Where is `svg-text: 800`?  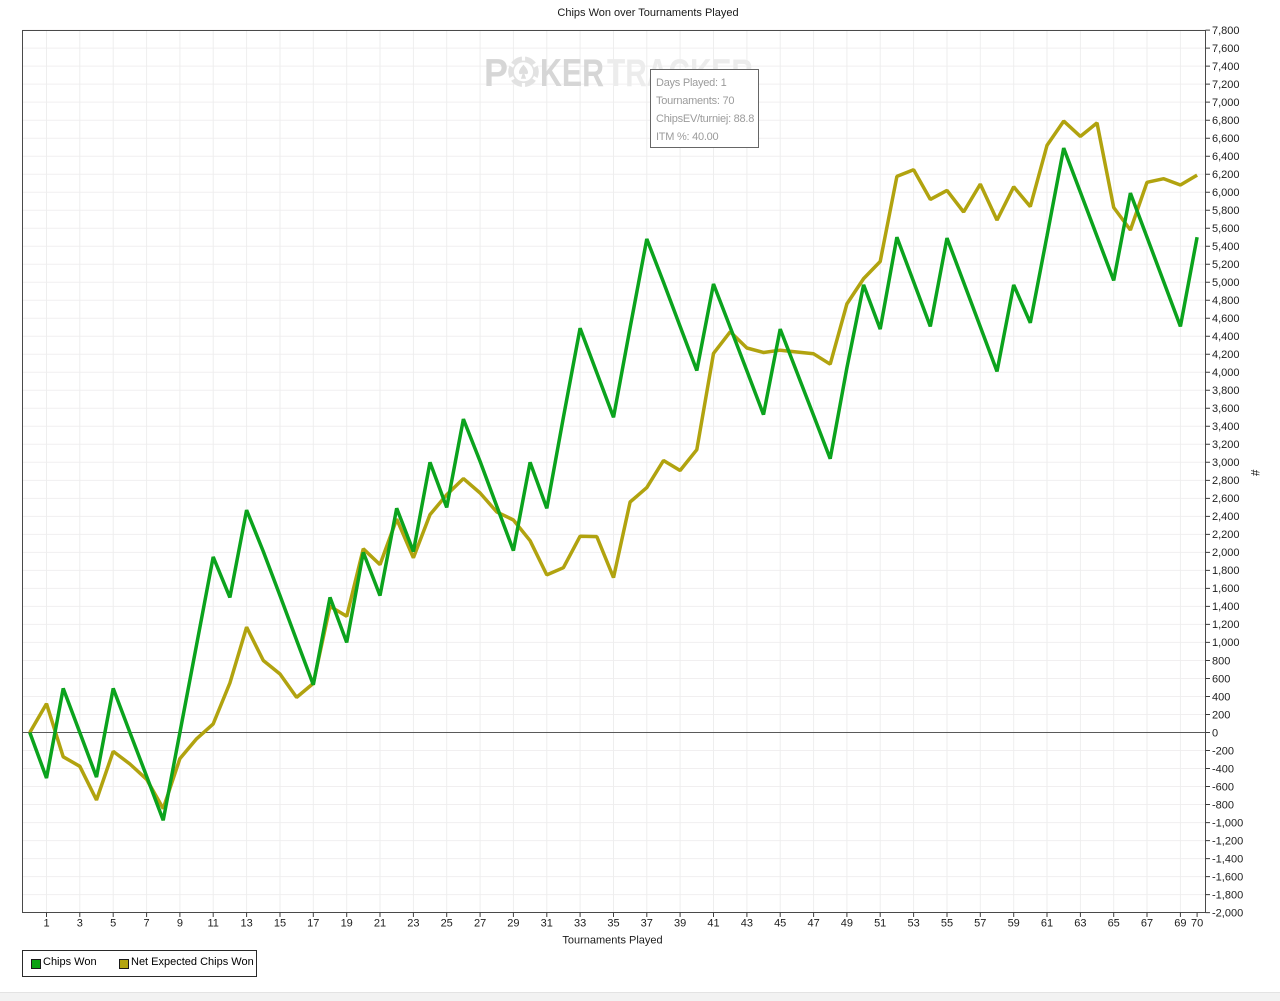
svg-text: 800 is located at coordinates (1221, 661).